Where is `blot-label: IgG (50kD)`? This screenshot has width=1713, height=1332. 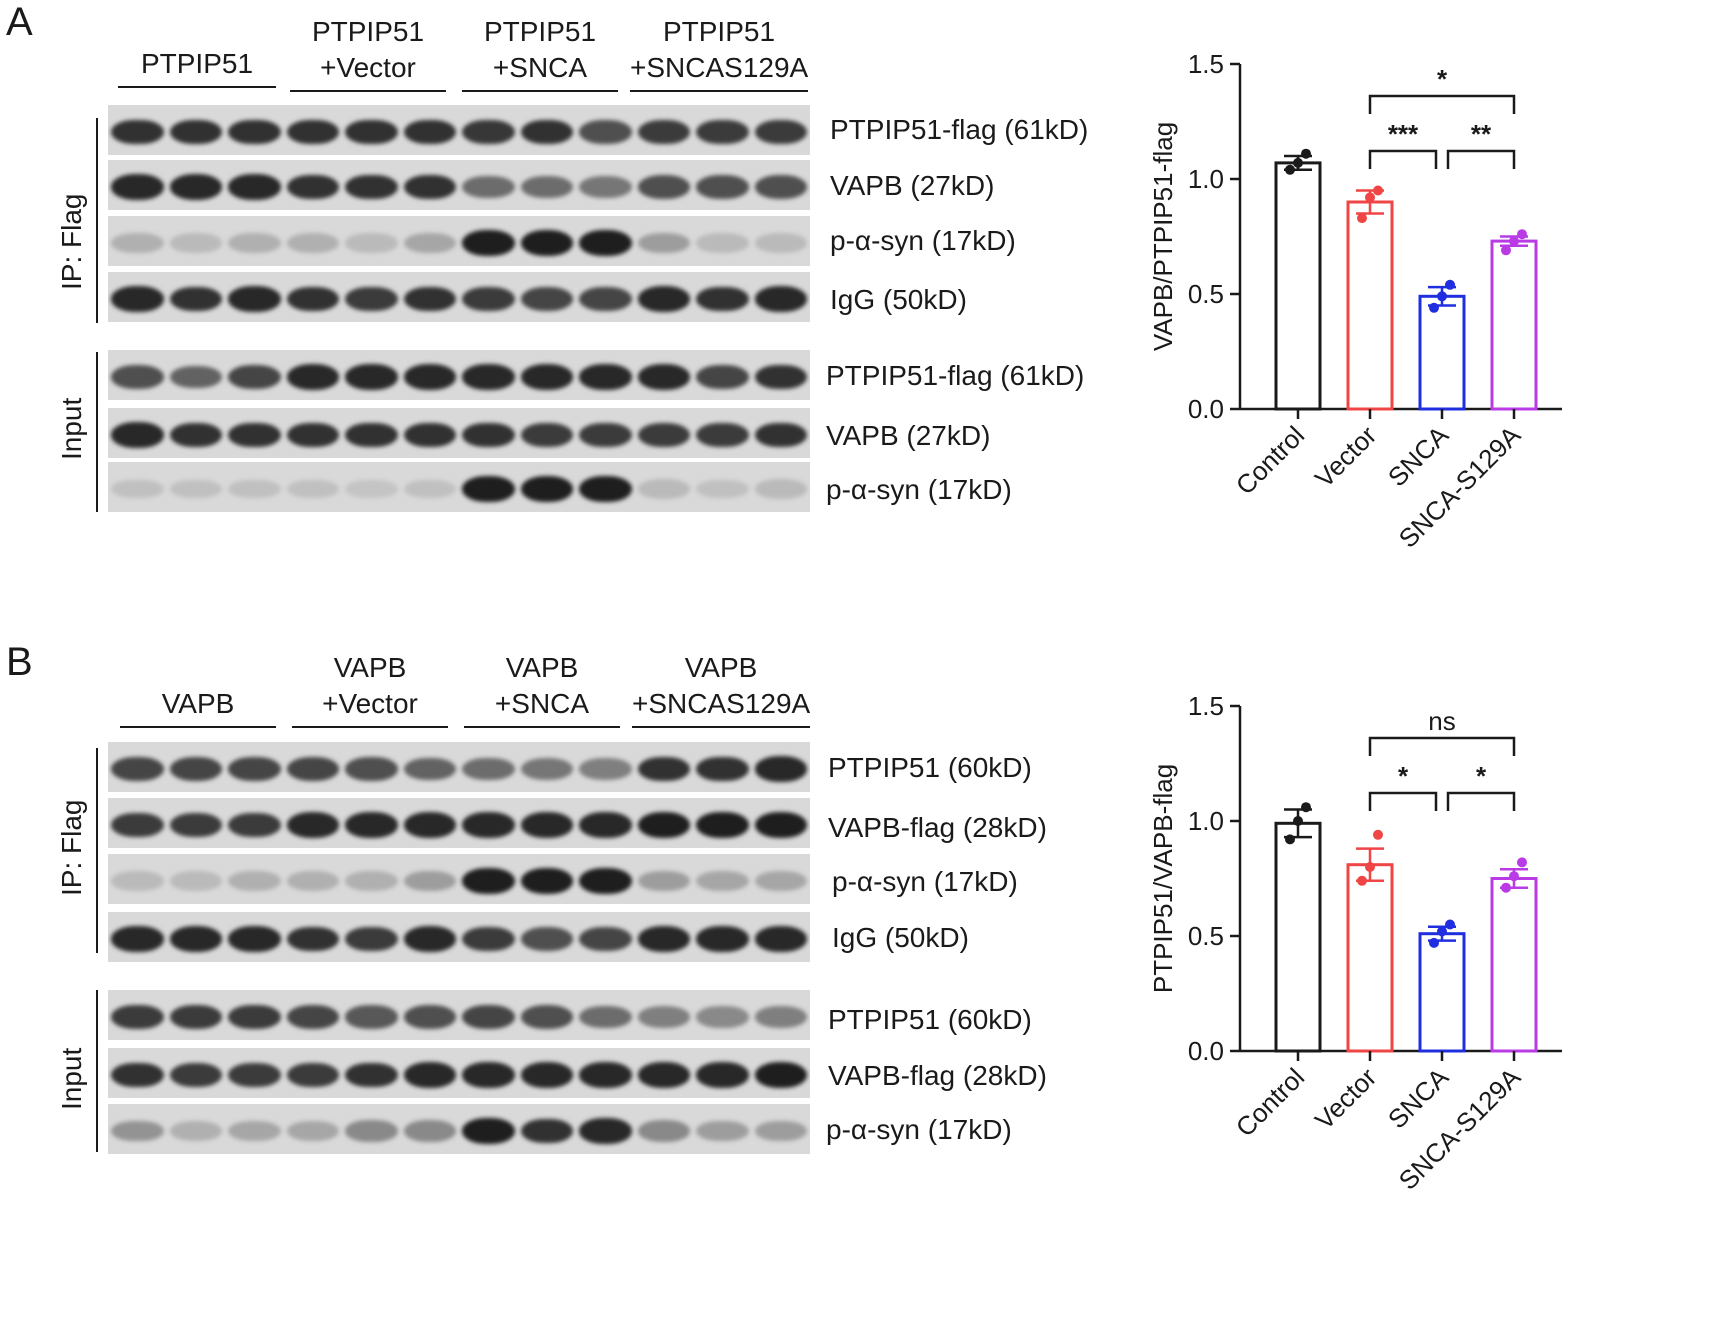 blot-label: IgG (50kD) is located at coordinates (898, 299).